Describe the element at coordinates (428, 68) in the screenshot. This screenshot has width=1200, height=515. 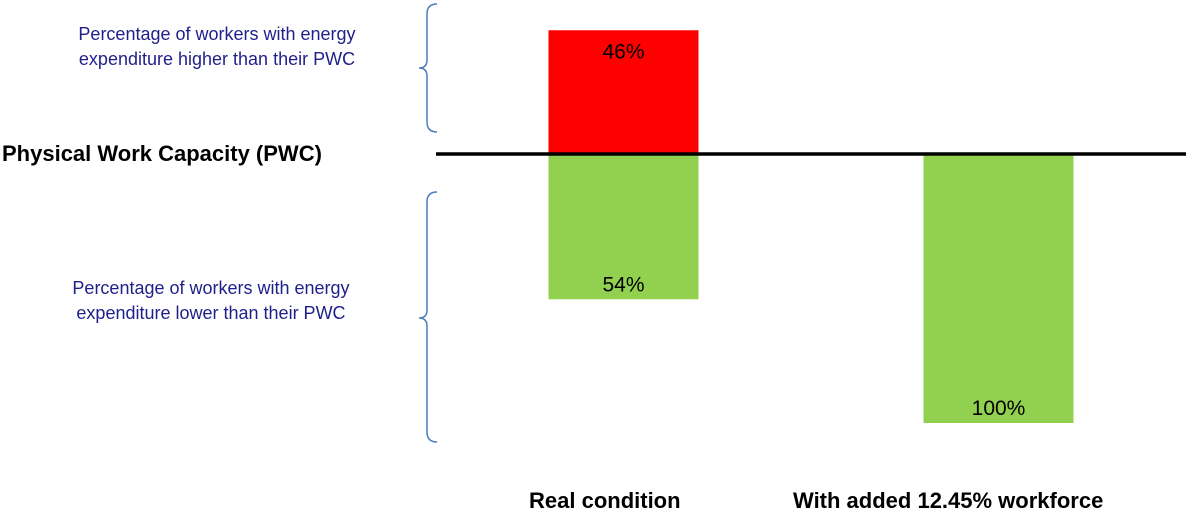
I see `upper-brace` at that location.